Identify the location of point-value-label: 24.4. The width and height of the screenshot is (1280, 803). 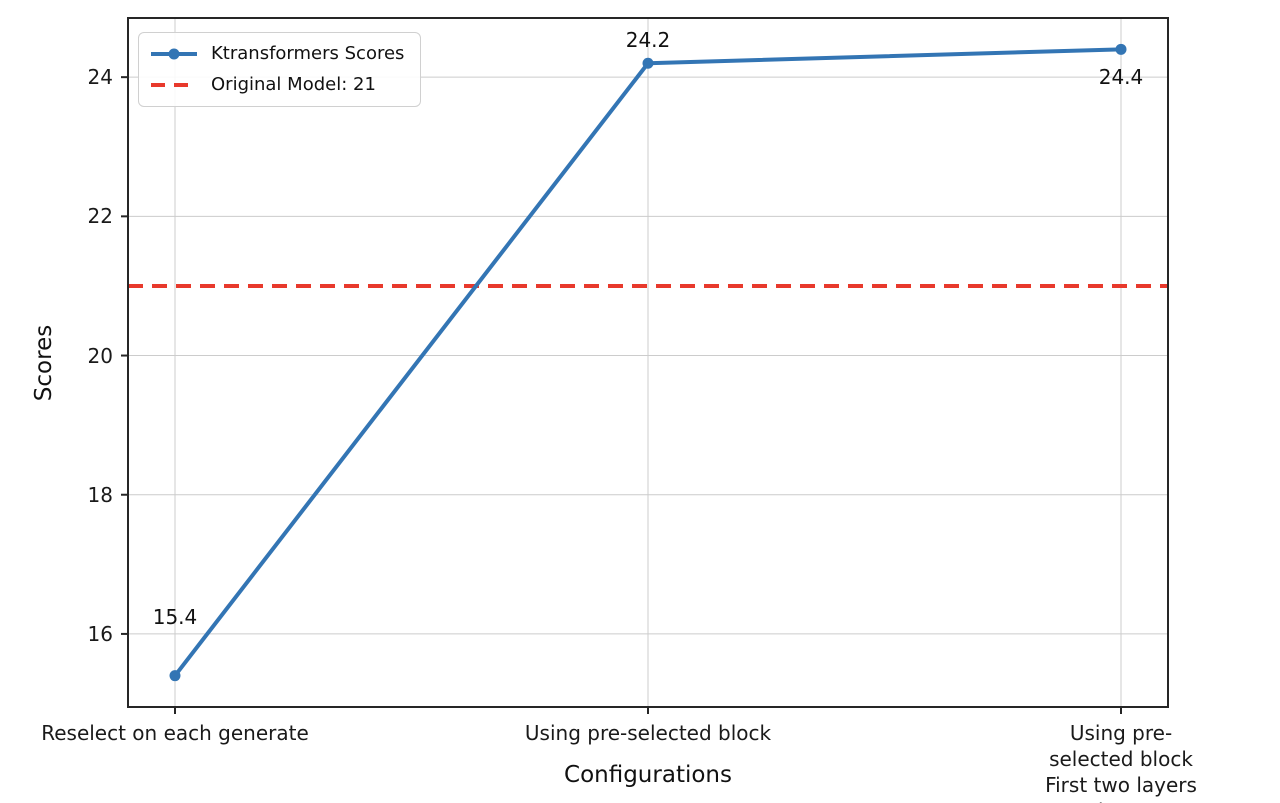
(1121, 77).